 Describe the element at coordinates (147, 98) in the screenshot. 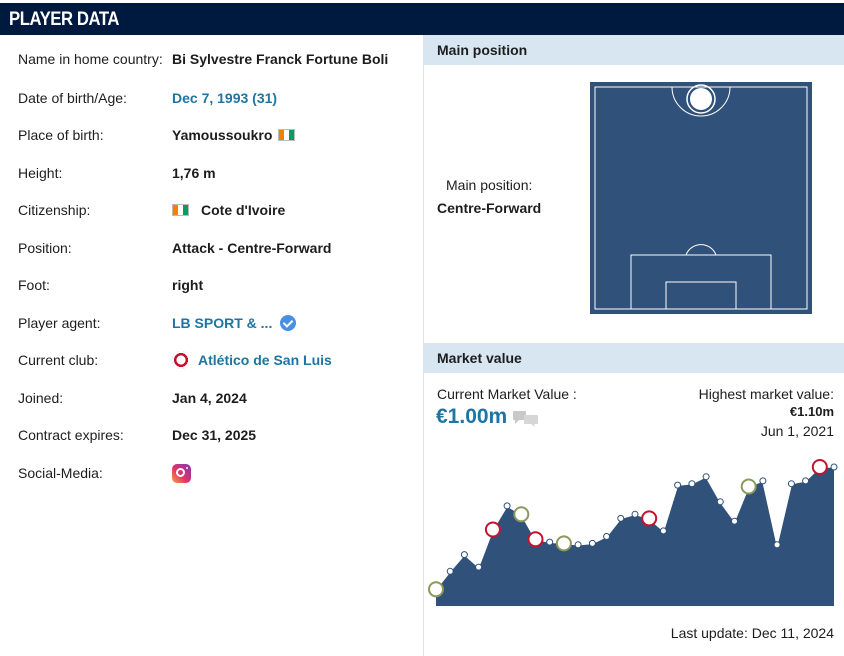

I see `info-row-birth: Date of birth/Age: Dec 7, 1993 (31)` at that location.